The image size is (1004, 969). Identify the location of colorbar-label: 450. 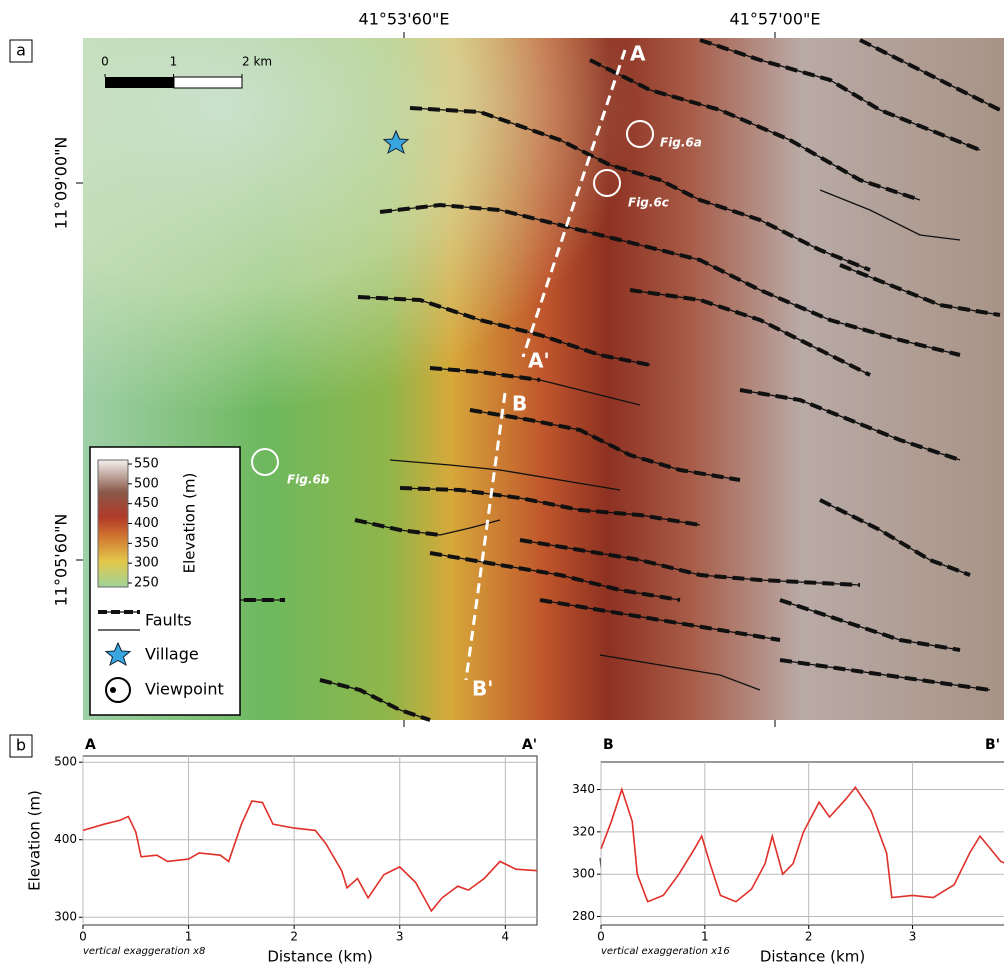
(146, 503).